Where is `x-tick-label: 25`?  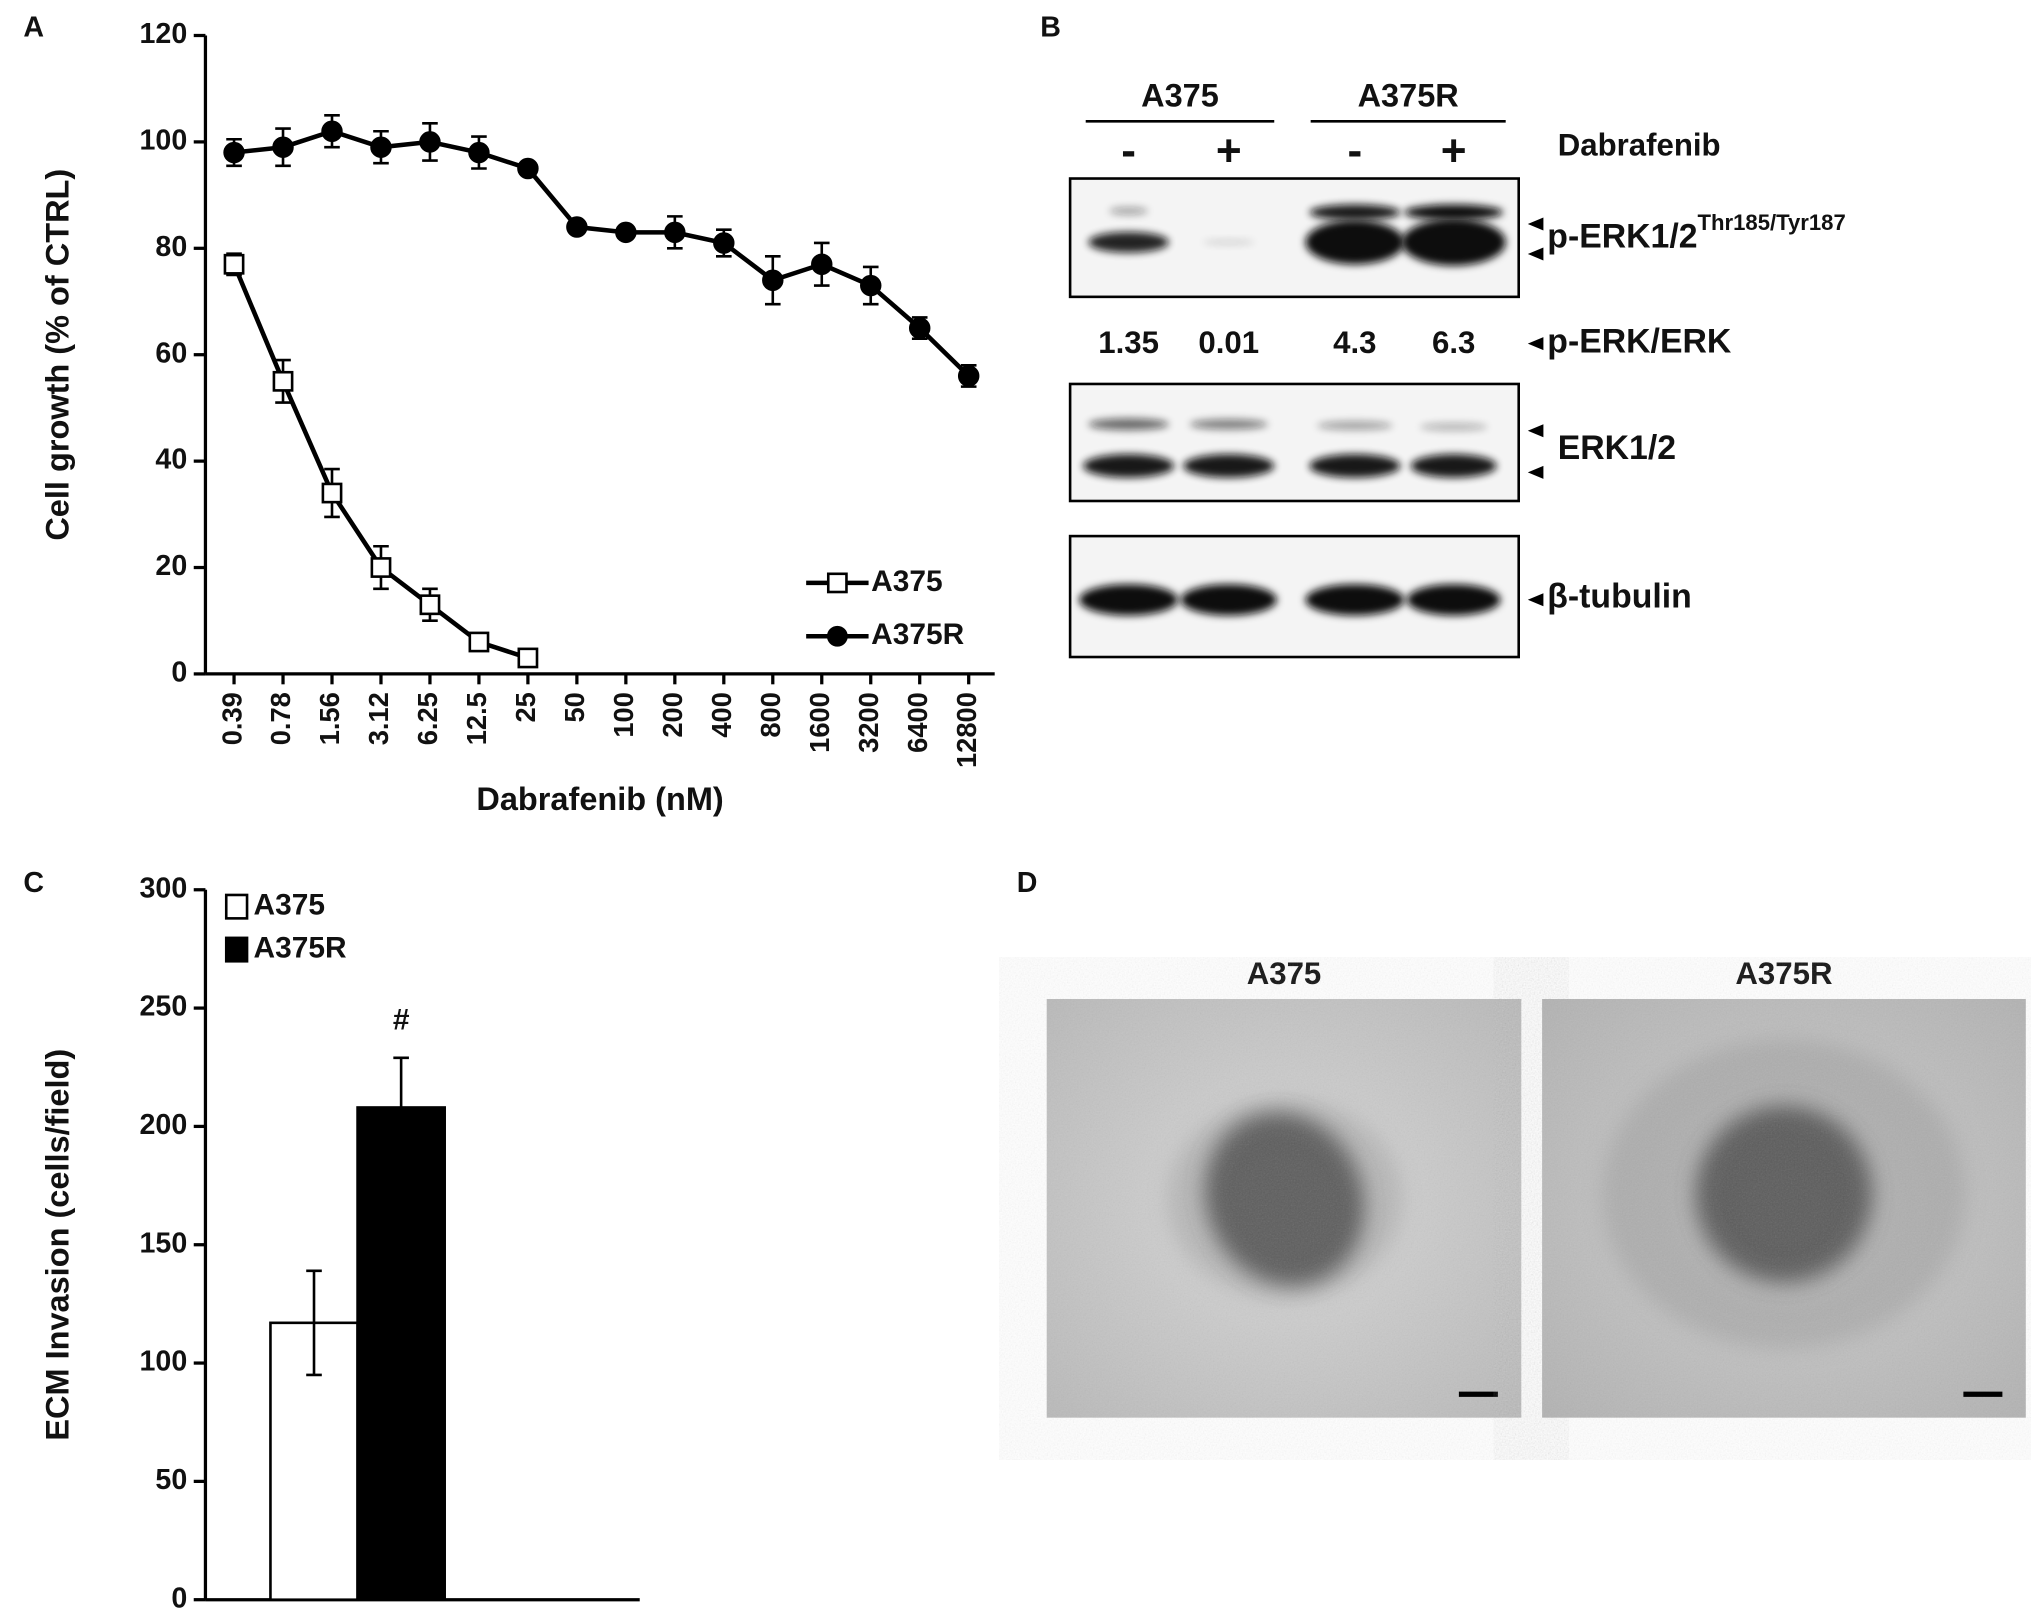
x-tick-label: 25 is located at coordinates (525, 707).